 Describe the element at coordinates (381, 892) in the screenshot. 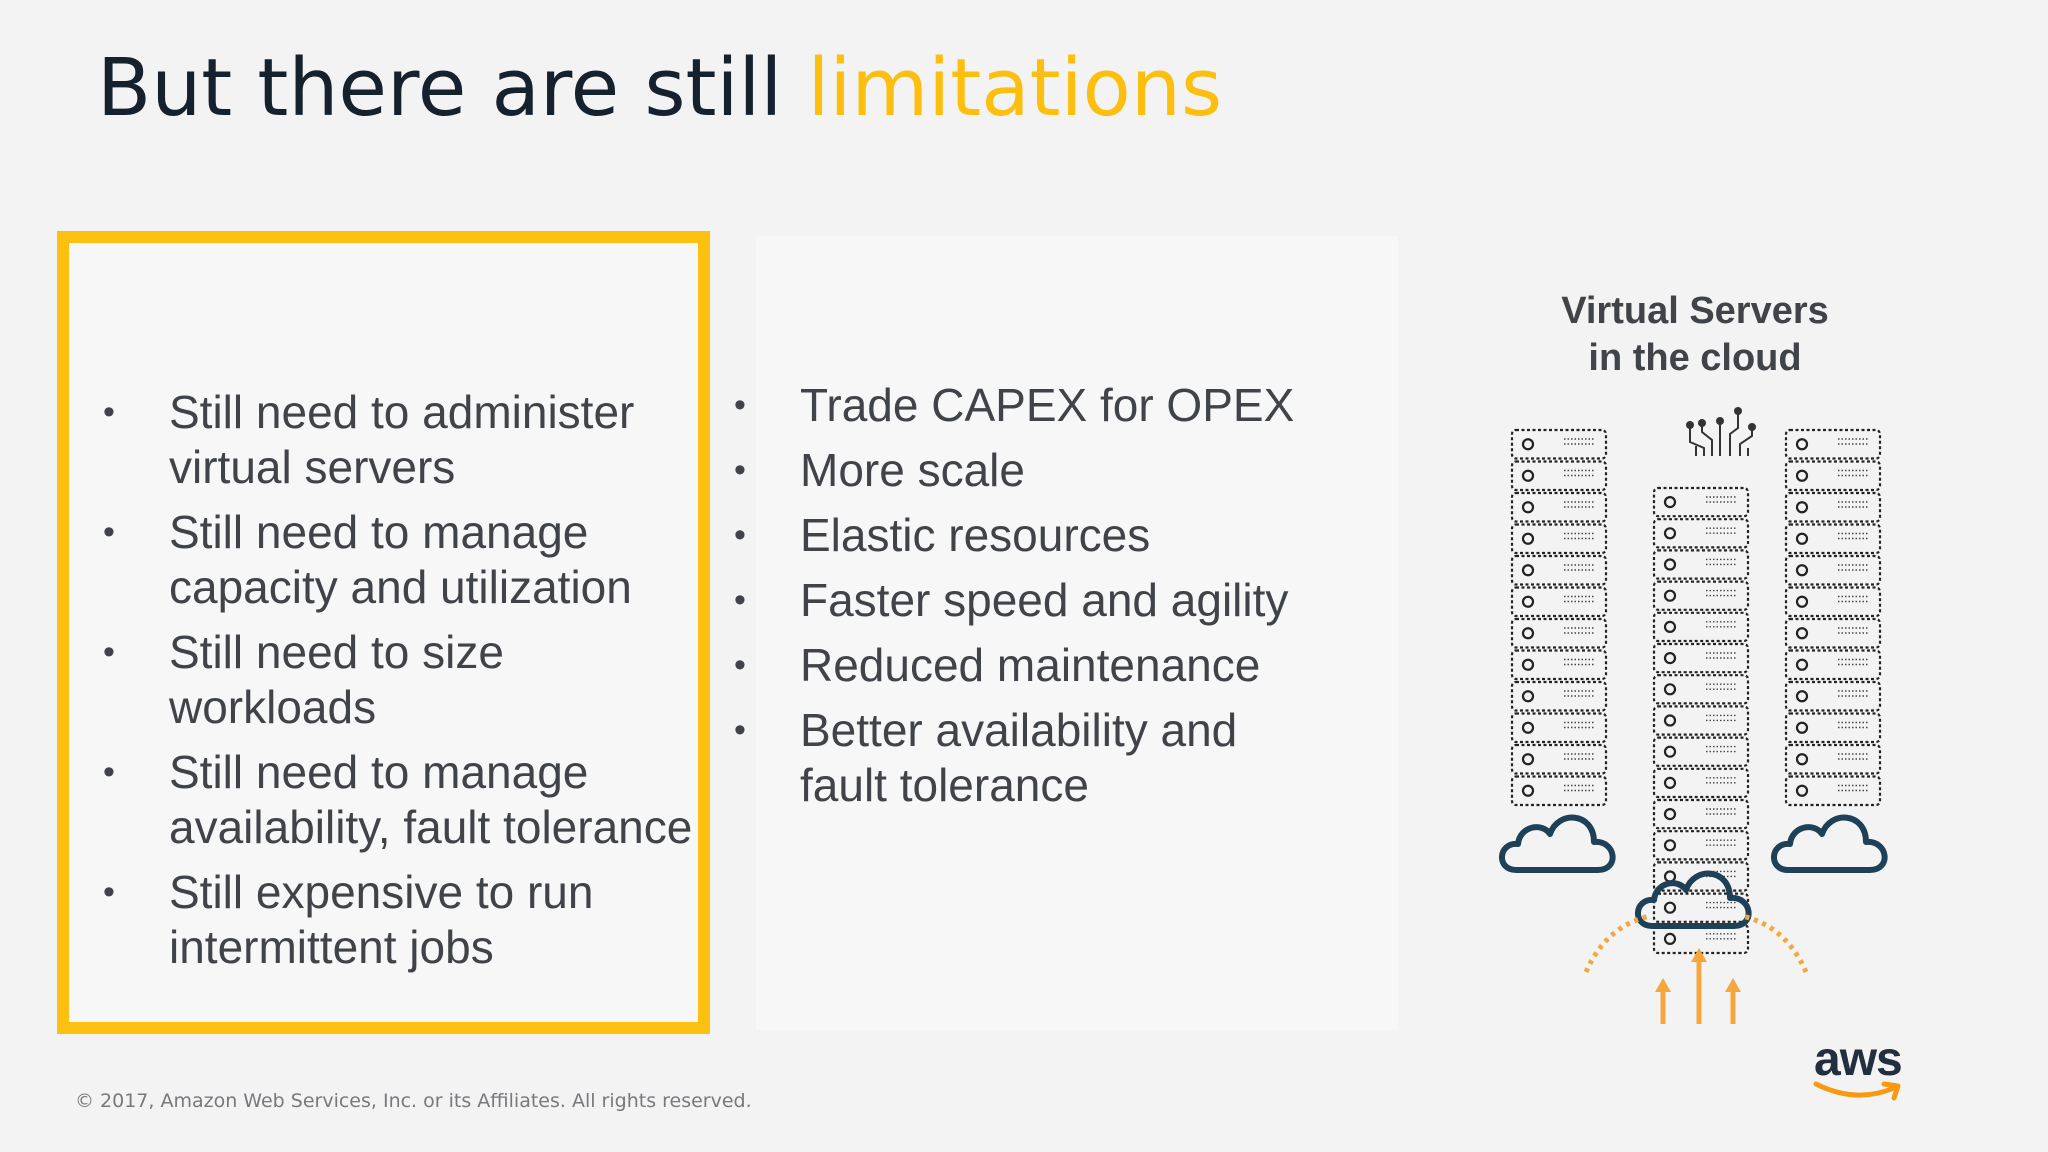

I see `item-line: Still expensive to run` at that location.